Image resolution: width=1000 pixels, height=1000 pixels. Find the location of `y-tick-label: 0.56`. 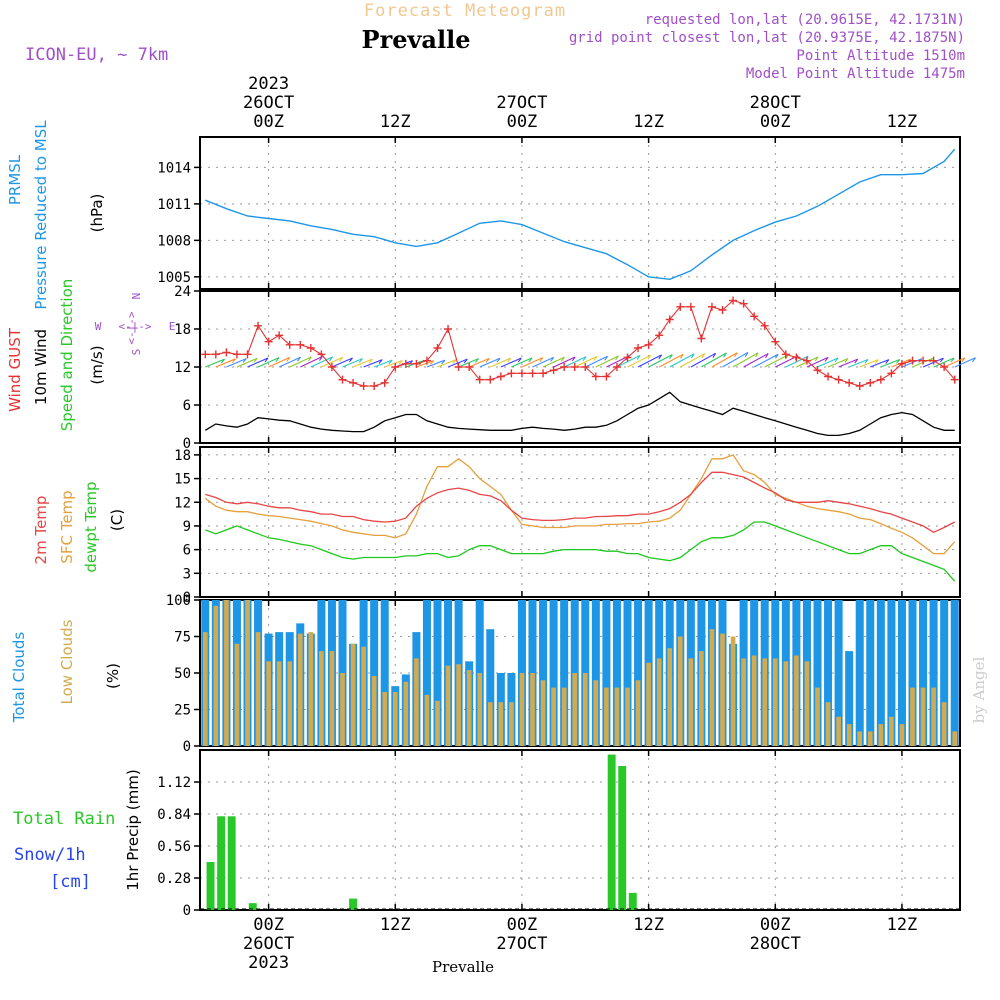

y-tick-label: 0.56 is located at coordinates (174, 847).